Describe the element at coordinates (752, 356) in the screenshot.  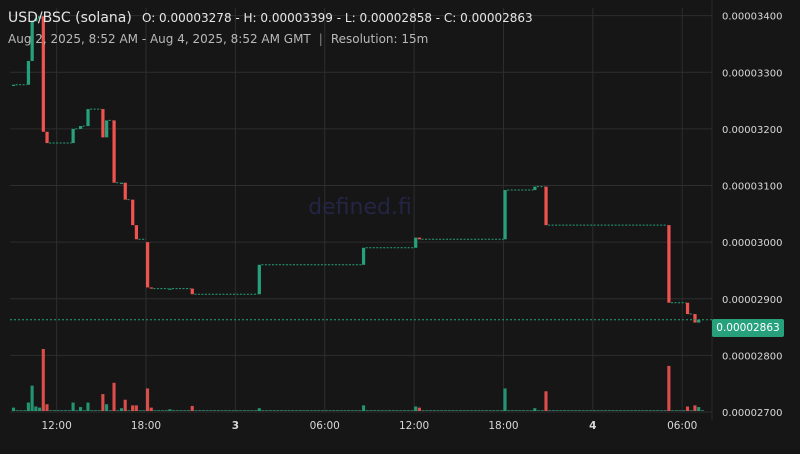
I see `y-tick-label: 0.00002800` at that location.